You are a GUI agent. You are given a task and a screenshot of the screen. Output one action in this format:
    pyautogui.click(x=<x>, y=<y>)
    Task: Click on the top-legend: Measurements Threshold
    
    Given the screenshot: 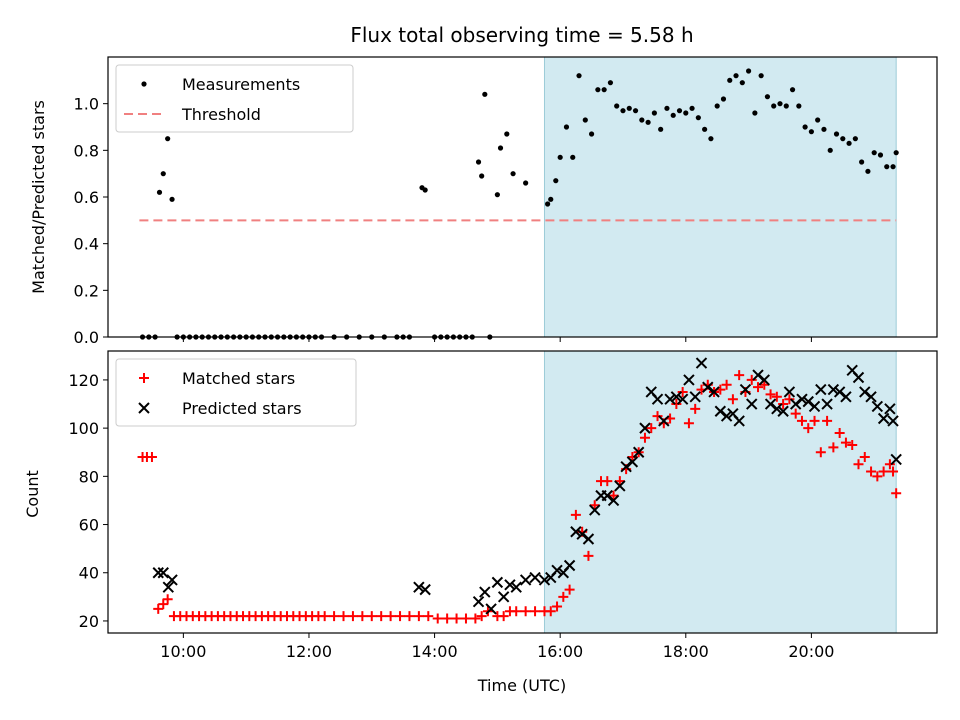 What is the action you would take?
    pyautogui.click(x=234, y=98)
    